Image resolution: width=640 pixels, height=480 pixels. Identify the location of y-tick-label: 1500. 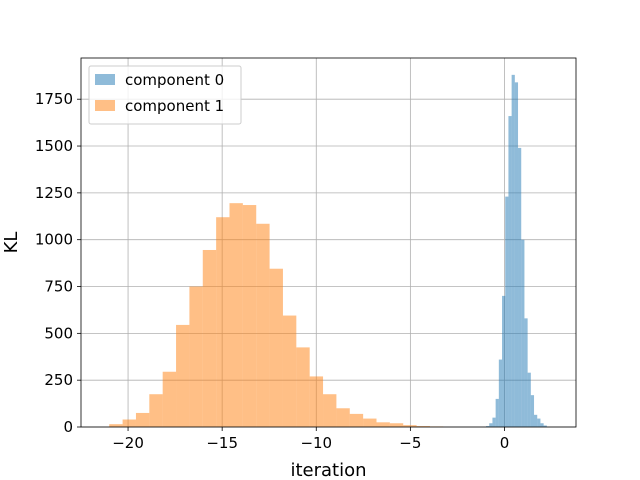
(54, 146).